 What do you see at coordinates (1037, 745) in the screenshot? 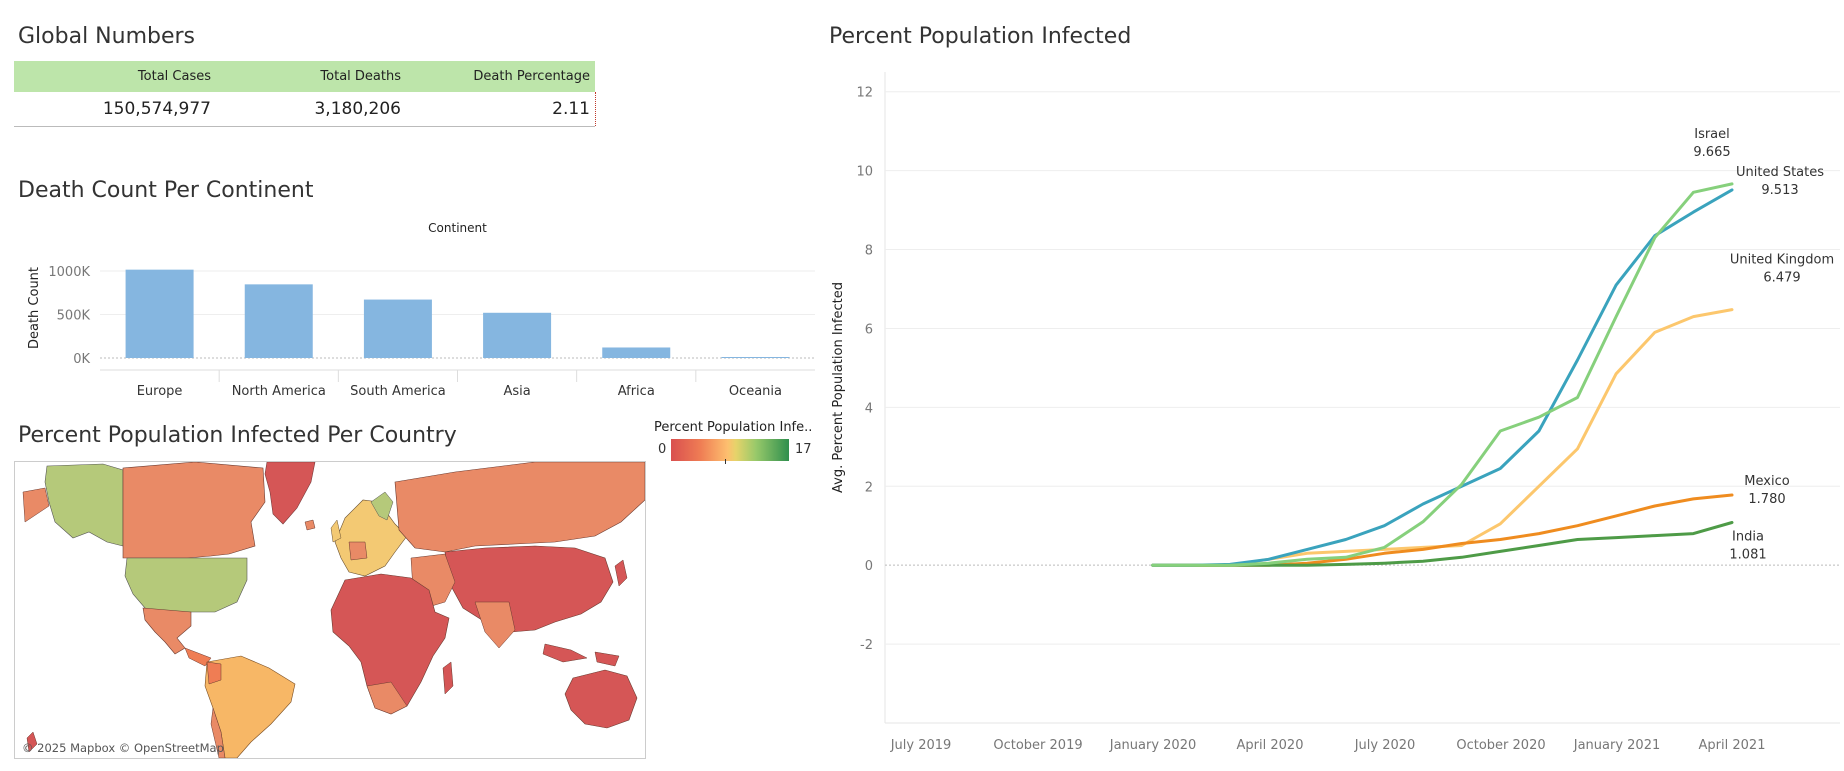
I see `line-xtick-label: October 2019` at bounding box center [1037, 745].